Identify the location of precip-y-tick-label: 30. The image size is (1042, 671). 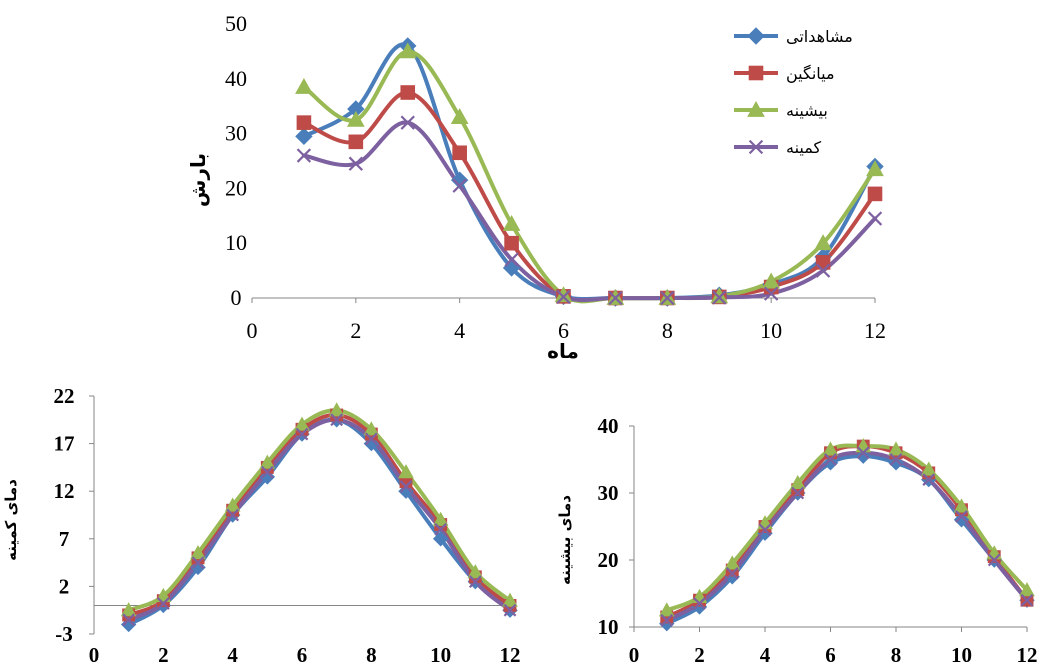
(236, 133).